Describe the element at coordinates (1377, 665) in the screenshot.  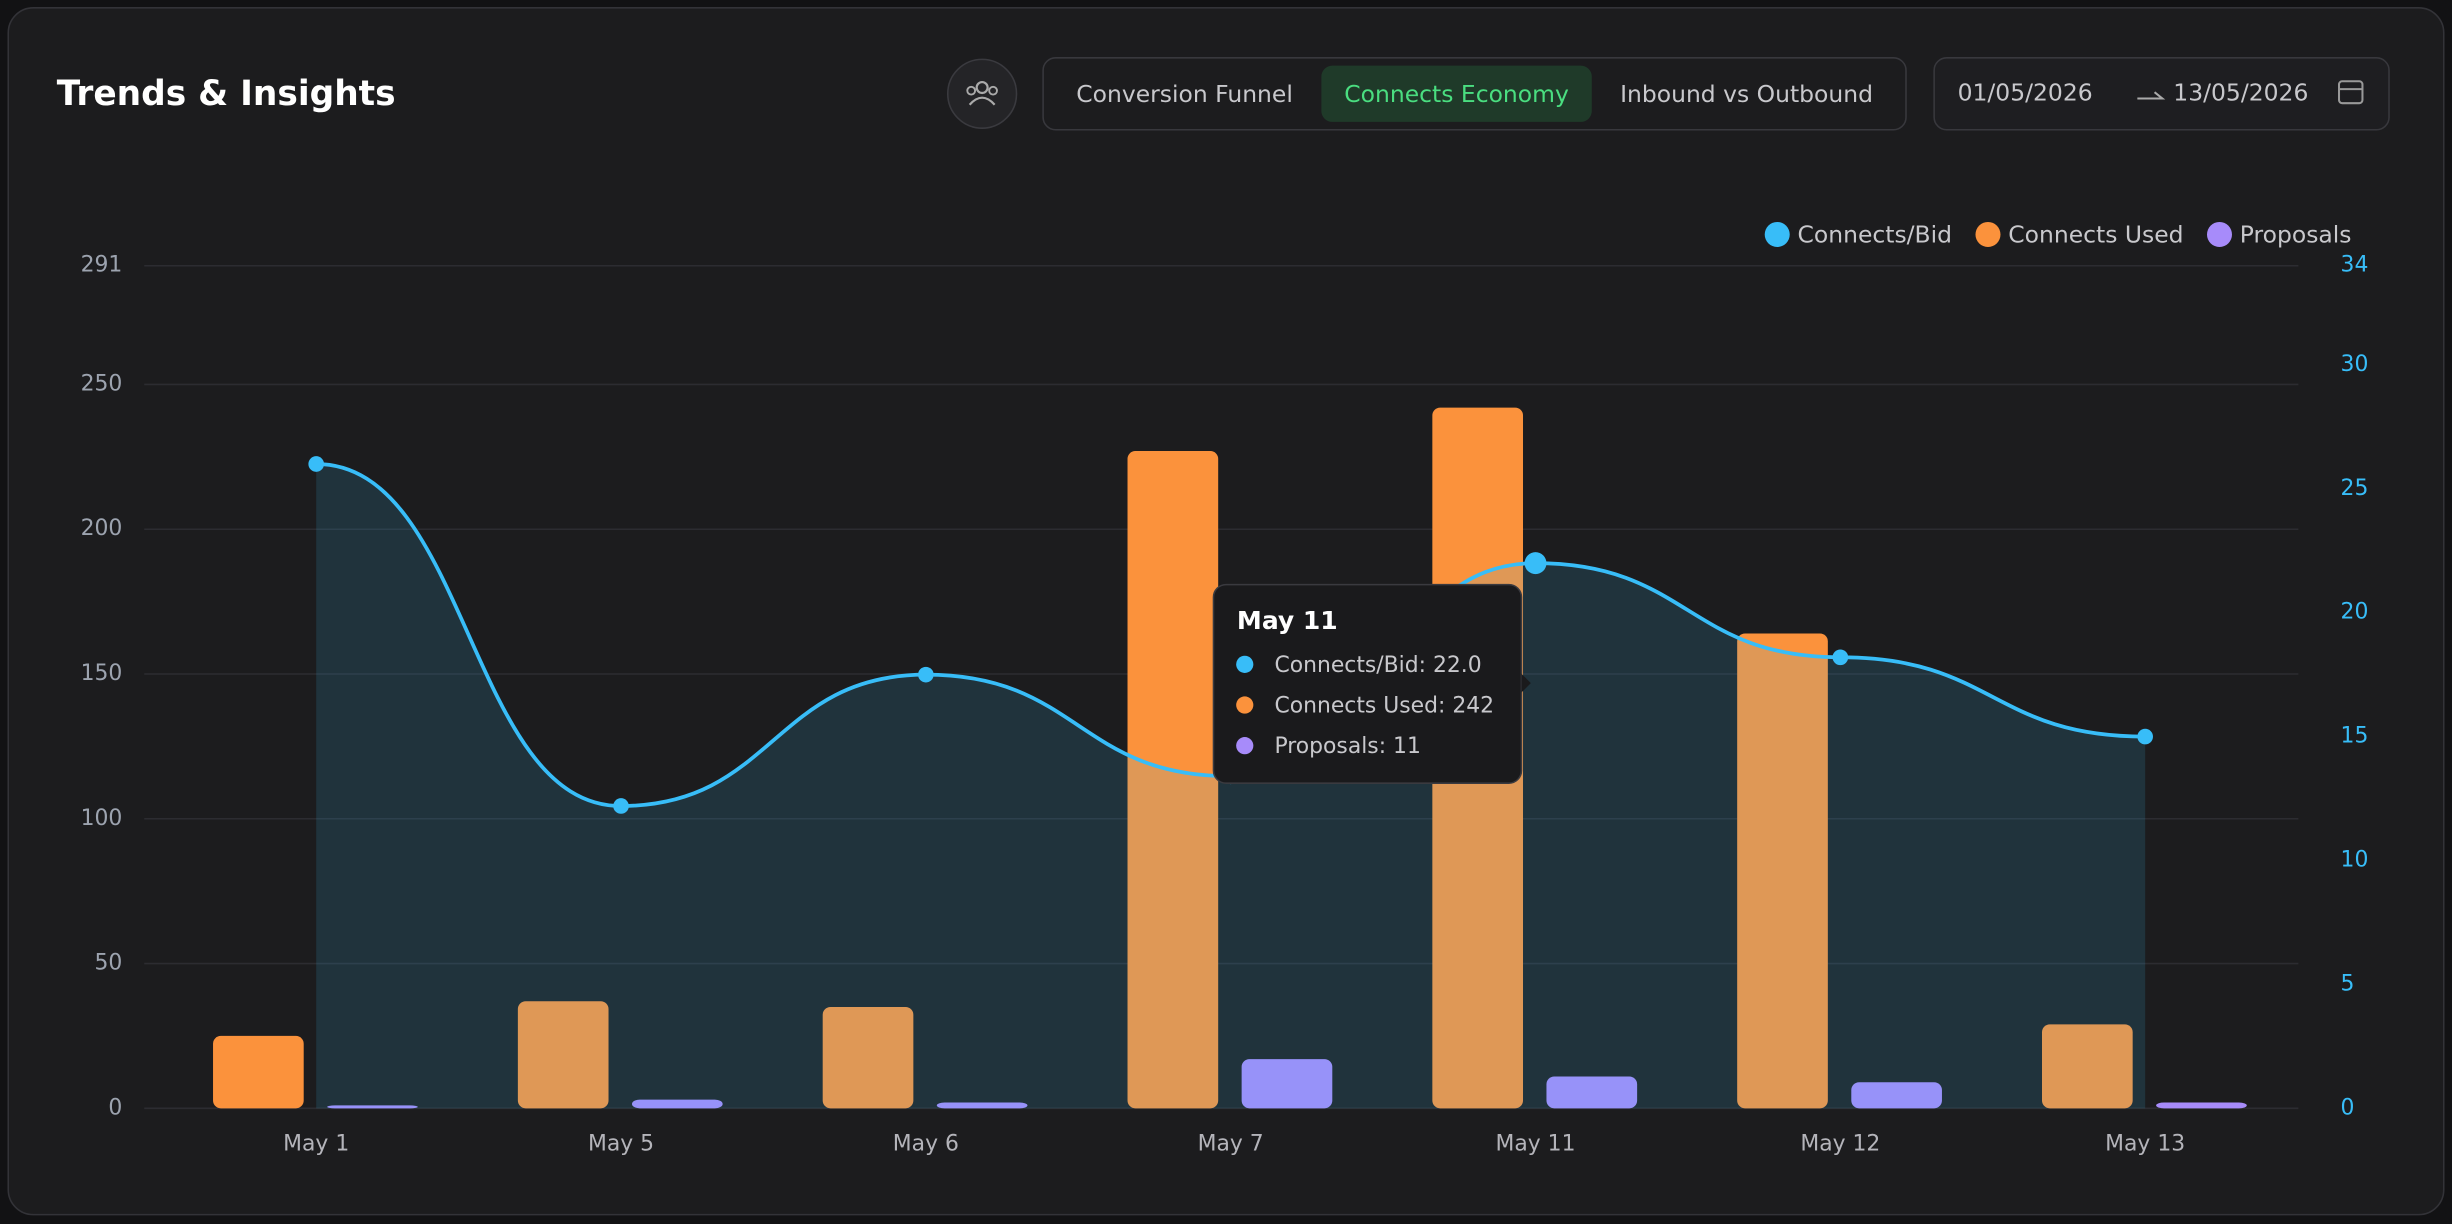
I see `tooltip-line: Connects/Bid: 22.0` at that location.